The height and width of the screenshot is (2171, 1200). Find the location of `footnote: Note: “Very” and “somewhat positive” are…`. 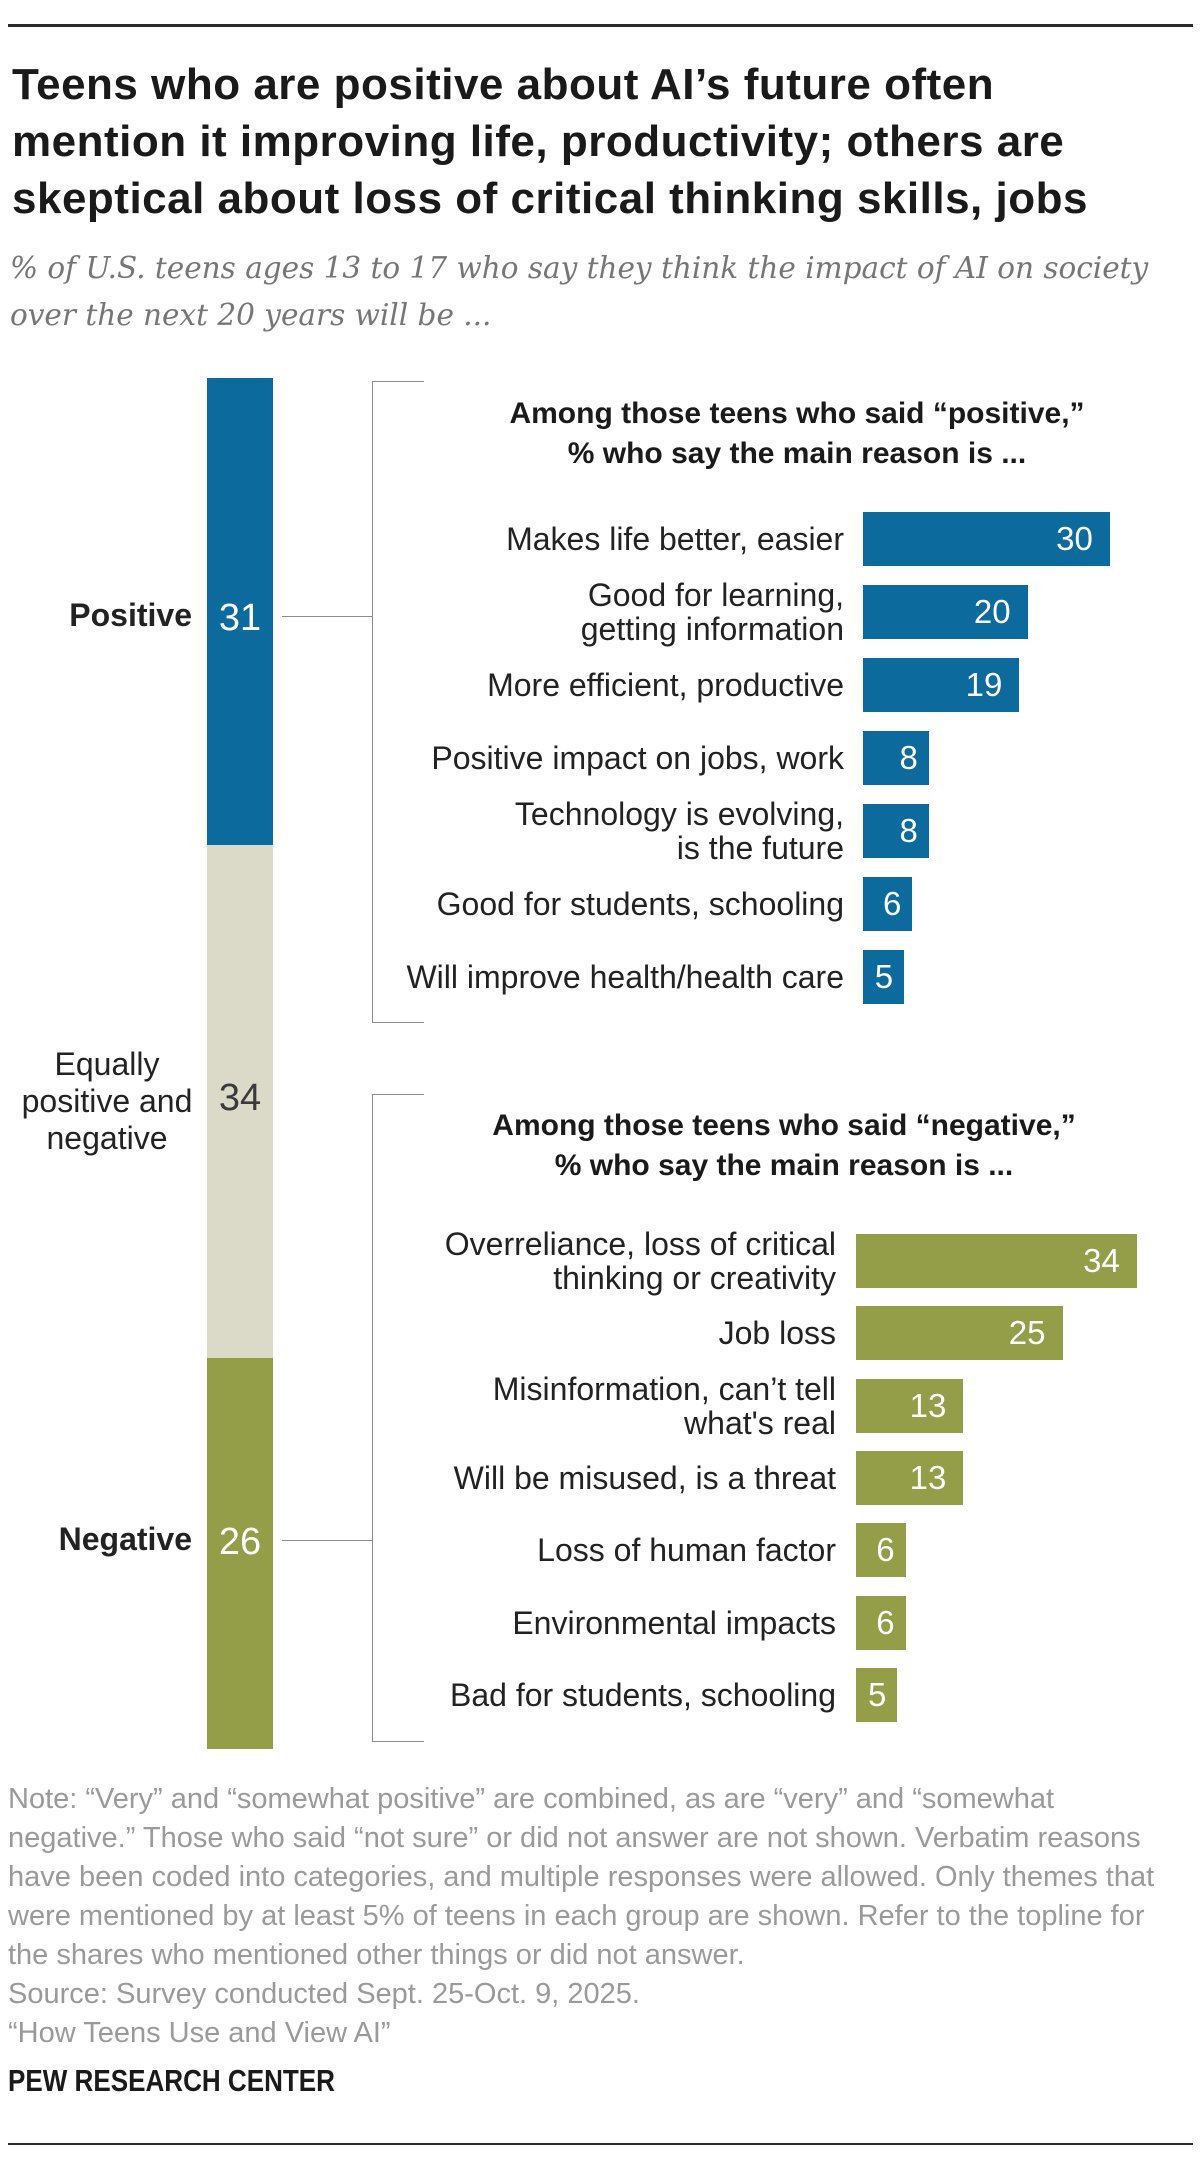

footnote: Note: “Very” and “somewhat positive” are… is located at coordinates (598, 1916).